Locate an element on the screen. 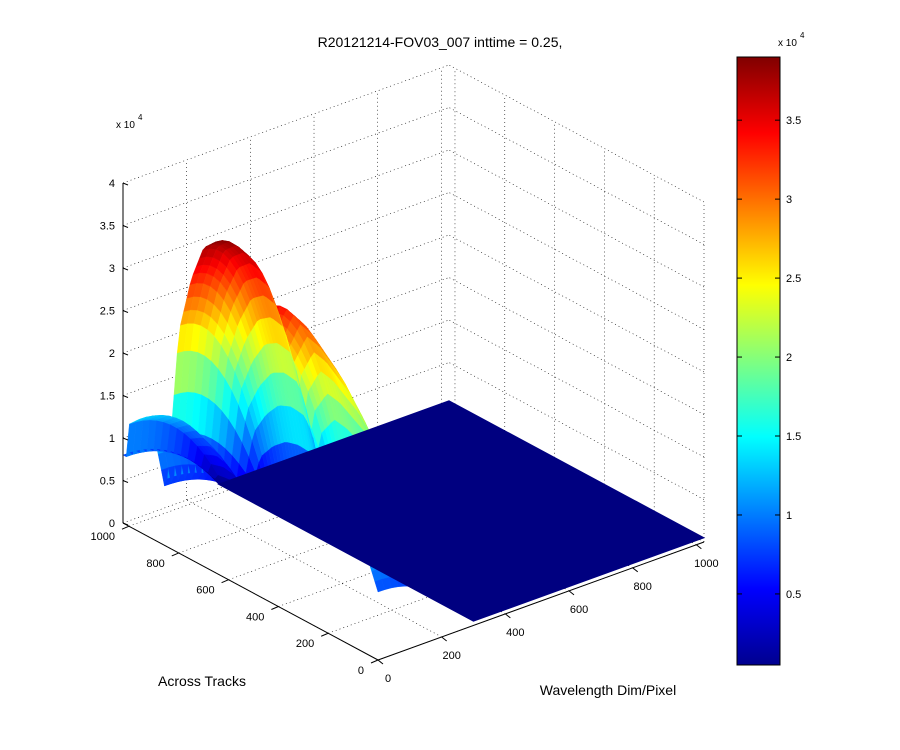  chart-title: R20121214-FOV03_007 inttime = 0.25, is located at coordinates (440, 42).